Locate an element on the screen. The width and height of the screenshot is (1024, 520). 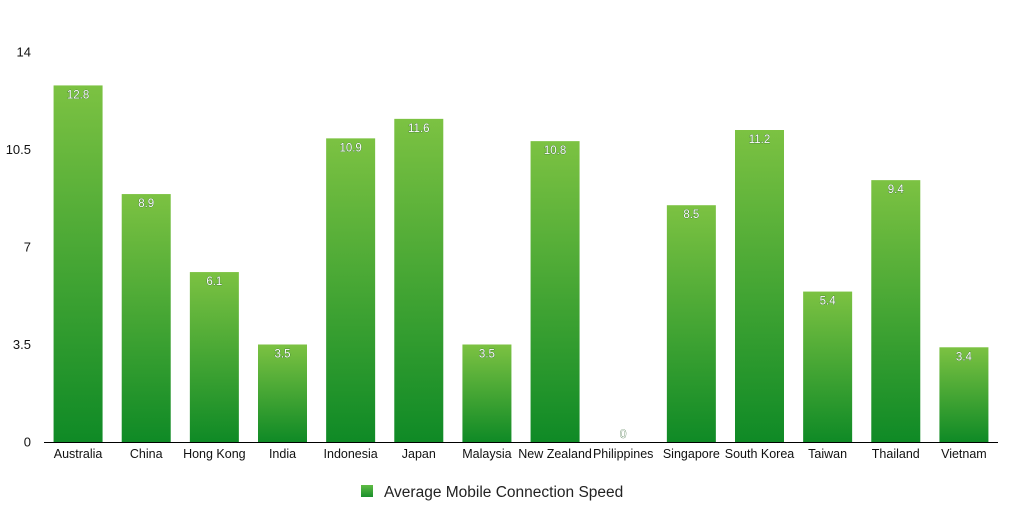
x-tick-label: Malaysia is located at coordinates (486, 454).